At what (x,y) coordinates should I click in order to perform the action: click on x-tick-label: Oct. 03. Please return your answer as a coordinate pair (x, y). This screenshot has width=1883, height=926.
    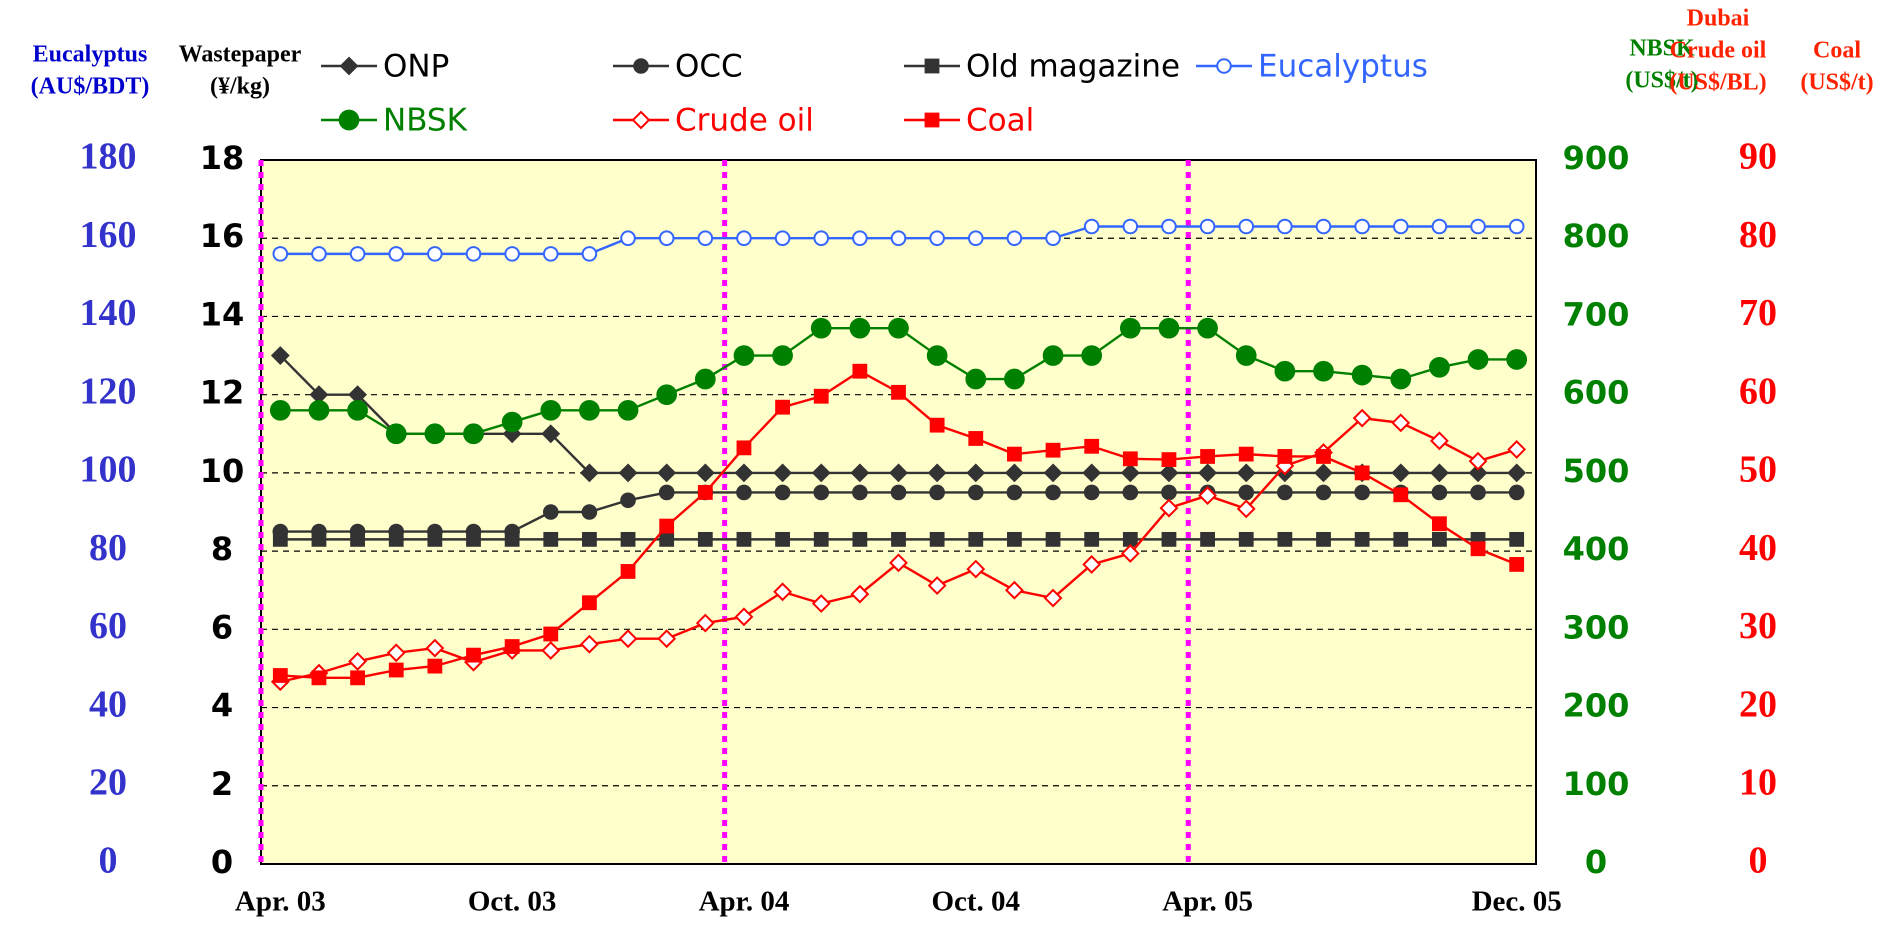
    Looking at the image, I should click on (512, 902).